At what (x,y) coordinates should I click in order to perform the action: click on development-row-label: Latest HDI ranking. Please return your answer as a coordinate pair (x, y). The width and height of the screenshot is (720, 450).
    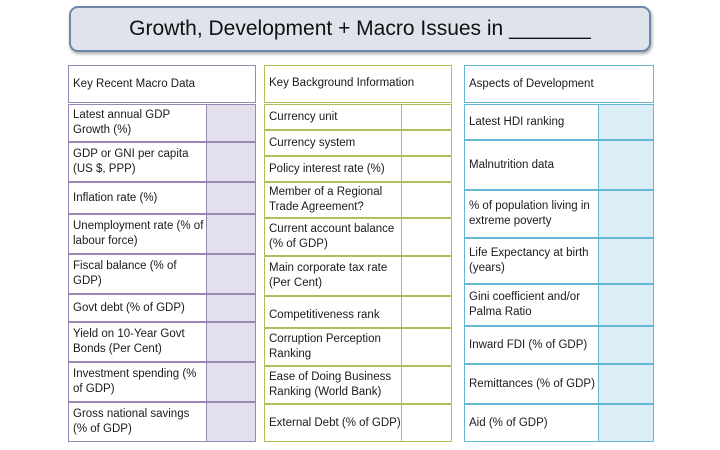
    Looking at the image, I should click on (531, 122).